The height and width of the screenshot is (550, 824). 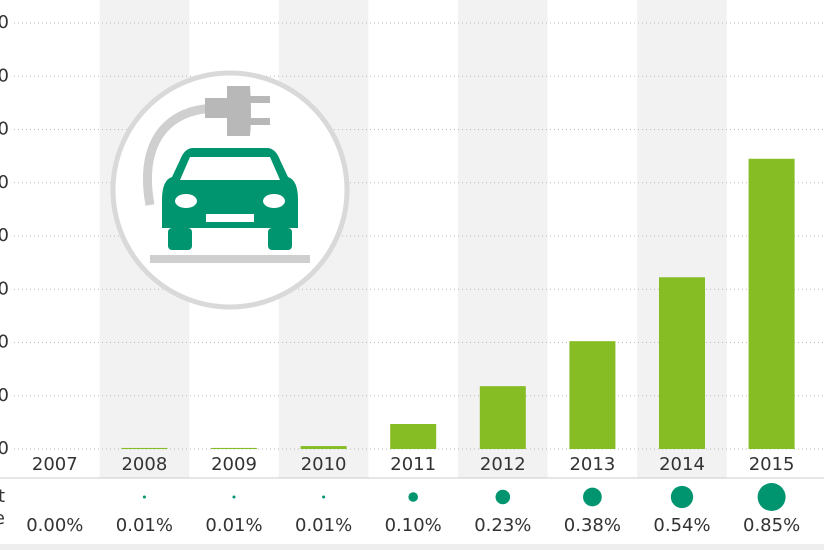 What do you see at coordinates (4, 22) in the screenshot?
I see `y-tick-label: 1,600,000` at bounding box center [4, 22].